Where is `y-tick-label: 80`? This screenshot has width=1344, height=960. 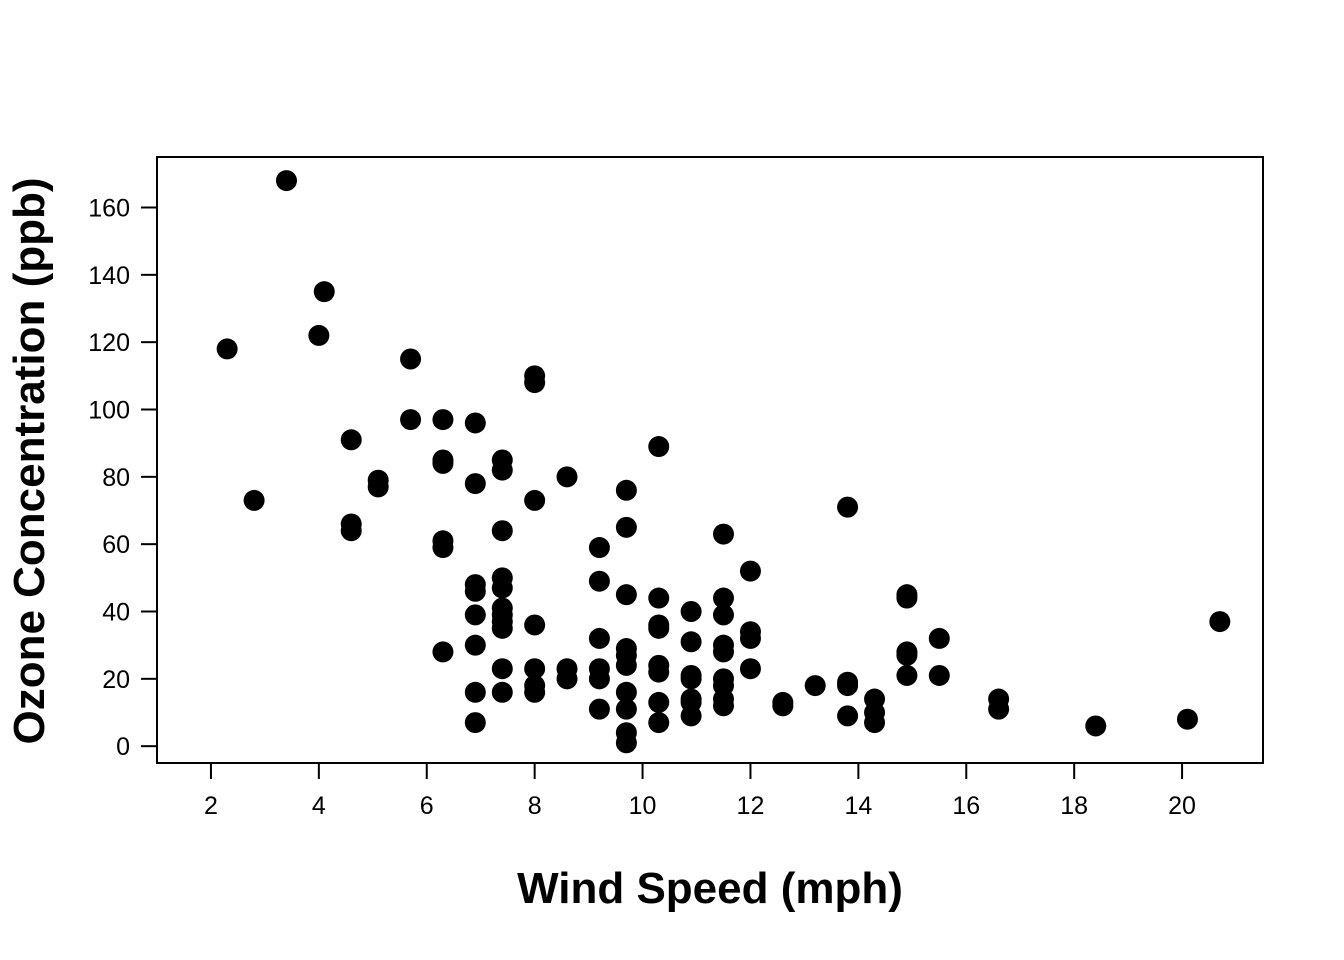 y-tick-label: 80 is located at coordinates (116, 478).